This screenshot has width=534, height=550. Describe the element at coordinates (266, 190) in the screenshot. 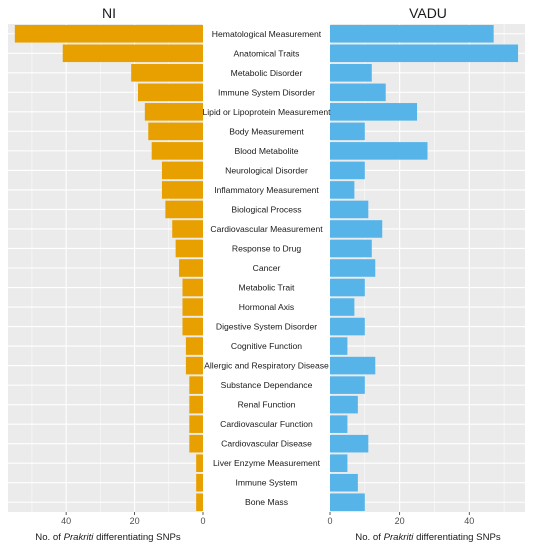

I see `category-label: Inflammatory Measurement` at that location.